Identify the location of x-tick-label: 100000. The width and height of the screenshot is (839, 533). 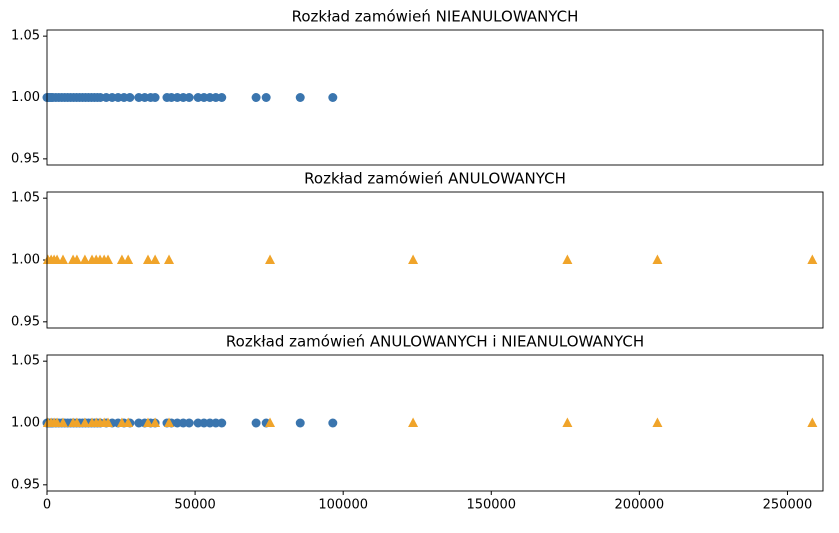
(343, 505).